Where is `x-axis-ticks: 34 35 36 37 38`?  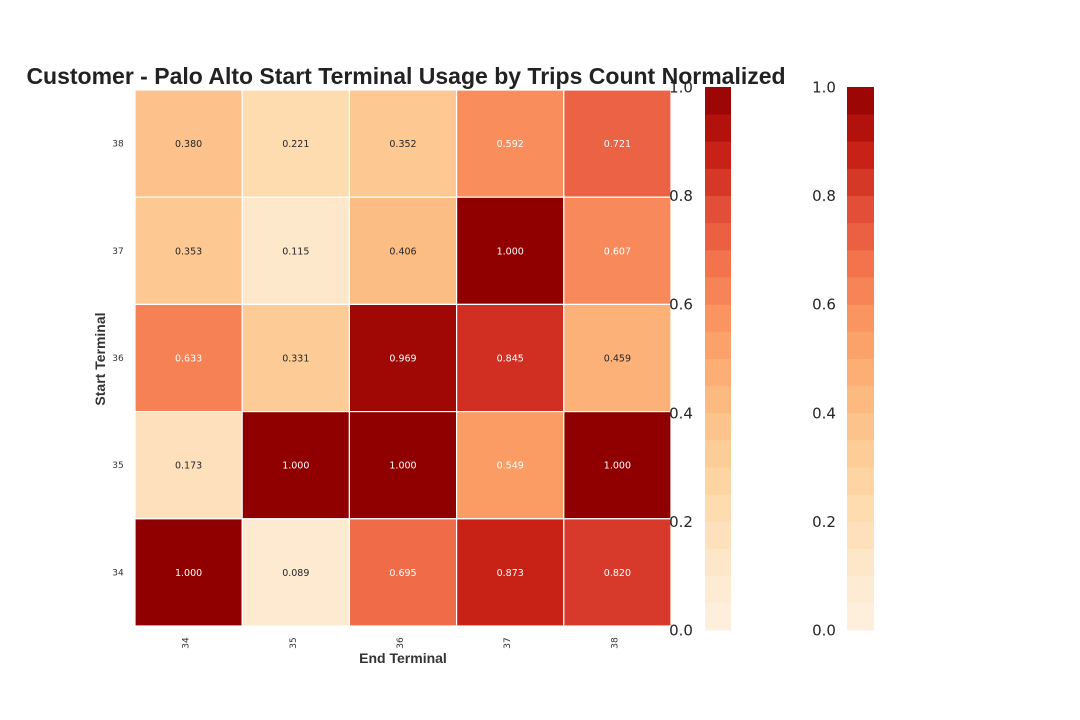 x-axis-ticks: 34 35 36 37 38 is located at coordinates (401, 643).